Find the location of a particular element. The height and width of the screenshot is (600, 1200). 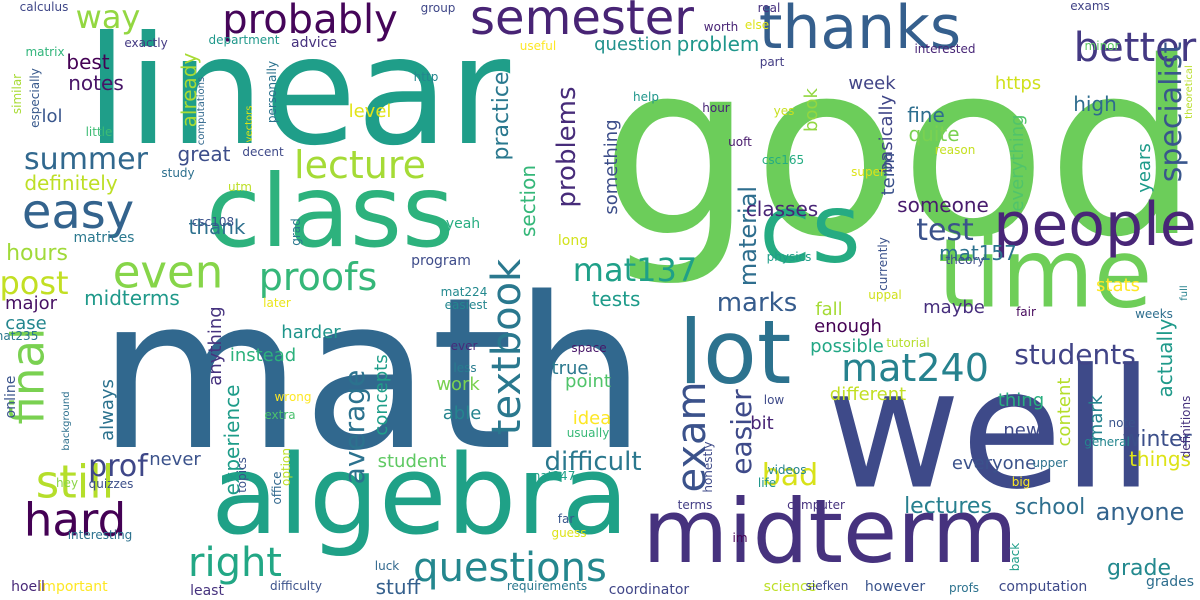

word-work: work is located at coordinates (458, 384).